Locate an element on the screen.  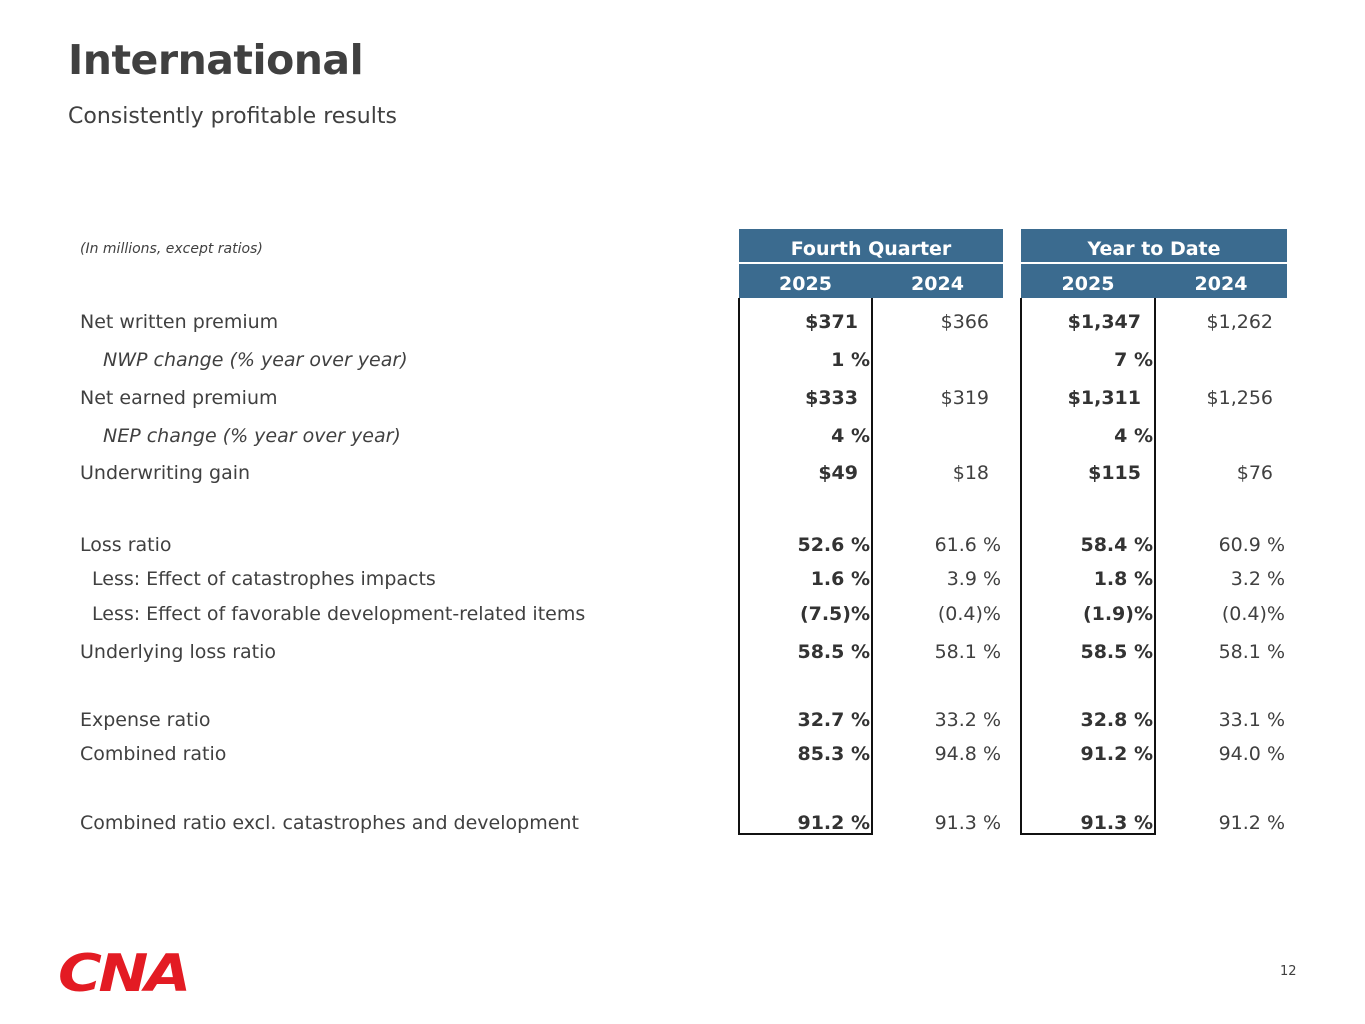
q-2025-highlight-box is located at coordinates (805, 566).